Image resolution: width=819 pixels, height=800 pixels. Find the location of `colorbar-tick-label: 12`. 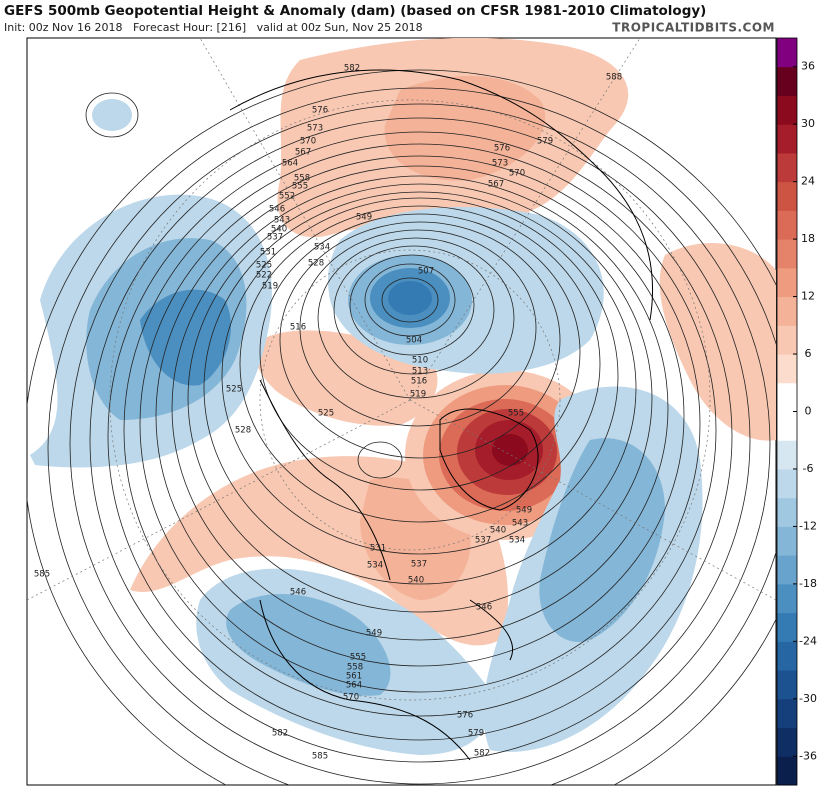

colorbar-tick-label: 12 is located at coordinates (808, 296).